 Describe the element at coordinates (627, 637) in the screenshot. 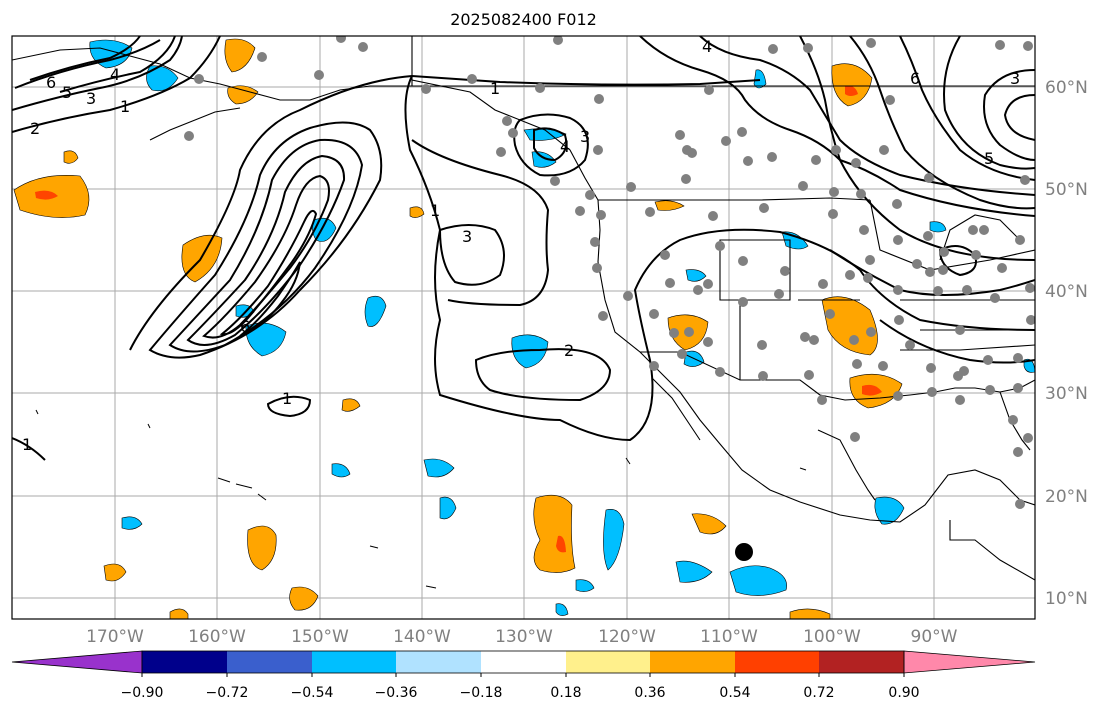

I see `longitude-label: 120°W` at that location.